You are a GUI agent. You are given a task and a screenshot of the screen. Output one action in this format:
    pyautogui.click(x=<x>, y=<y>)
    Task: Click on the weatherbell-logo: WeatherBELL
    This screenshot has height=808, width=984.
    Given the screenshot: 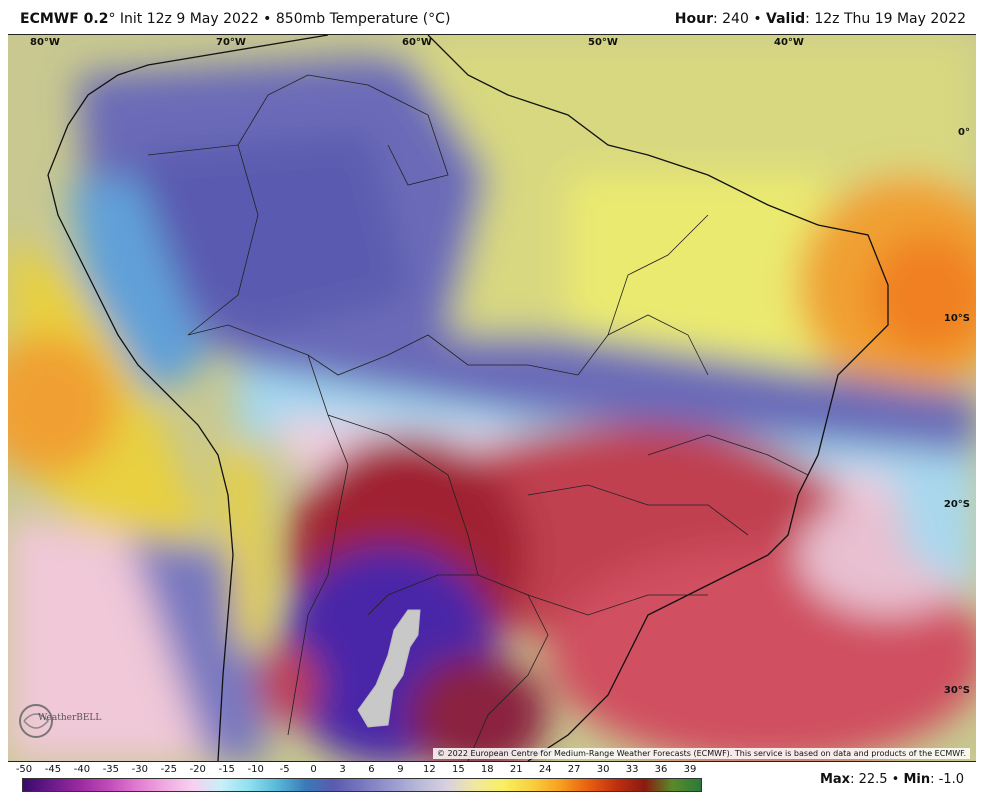 What is the action you would take?
    pyautogui.click(x=62, y=722)
    